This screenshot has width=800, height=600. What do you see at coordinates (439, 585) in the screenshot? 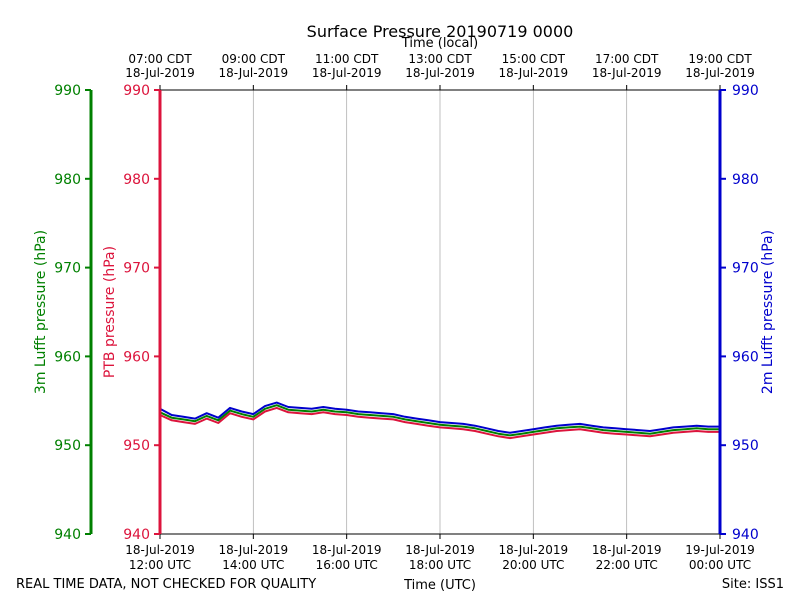
I see `bottom-axis-label: Time (UTC)` at bounding box center [439, 585].